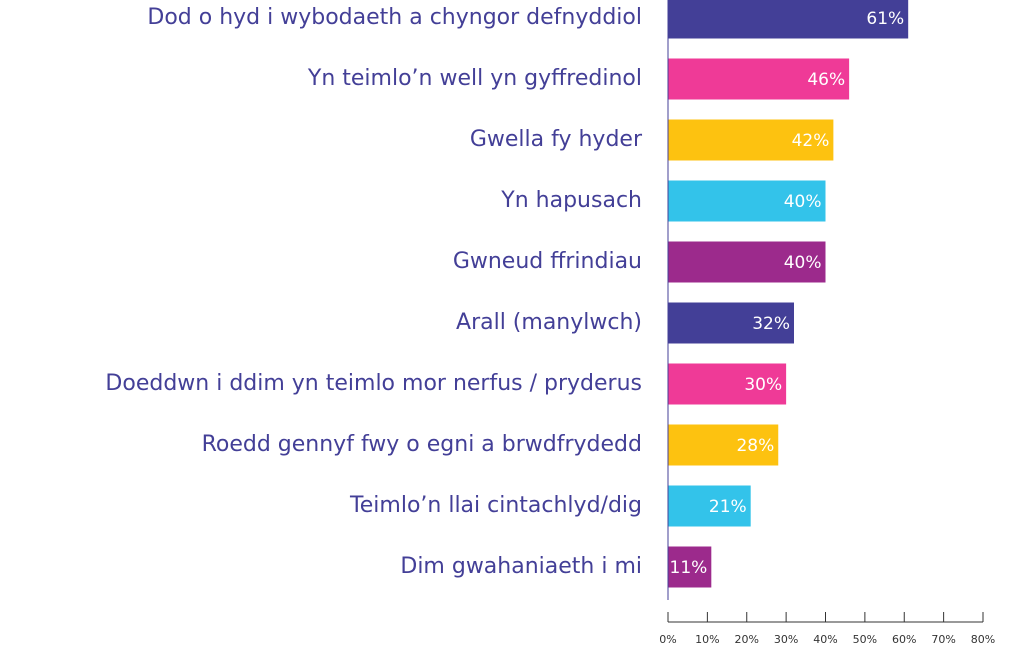  Describe the element at coordinates (707, 639) in the screenshot. I see `x-tick-label: 10%` at that location.